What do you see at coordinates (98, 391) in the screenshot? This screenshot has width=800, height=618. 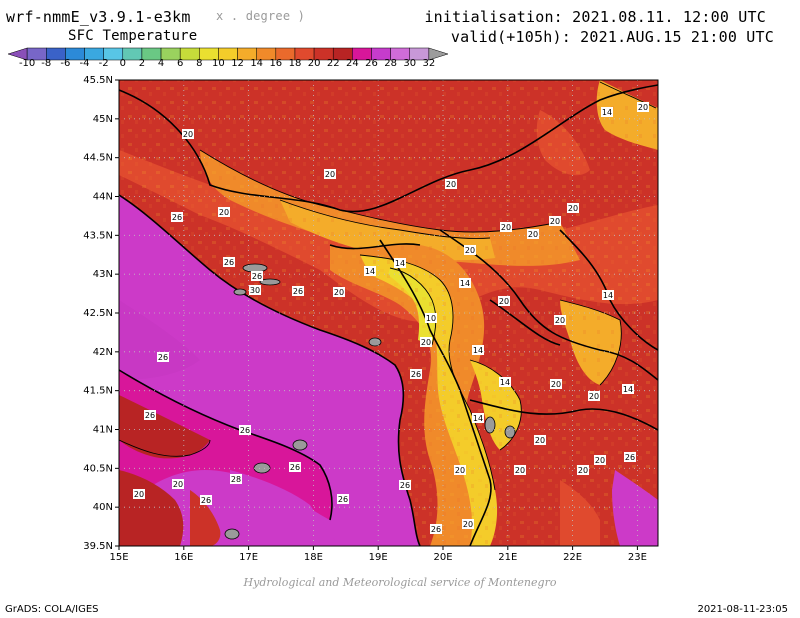 I see `y-tick-label: 41.5N` at bounding box center [98, 391].